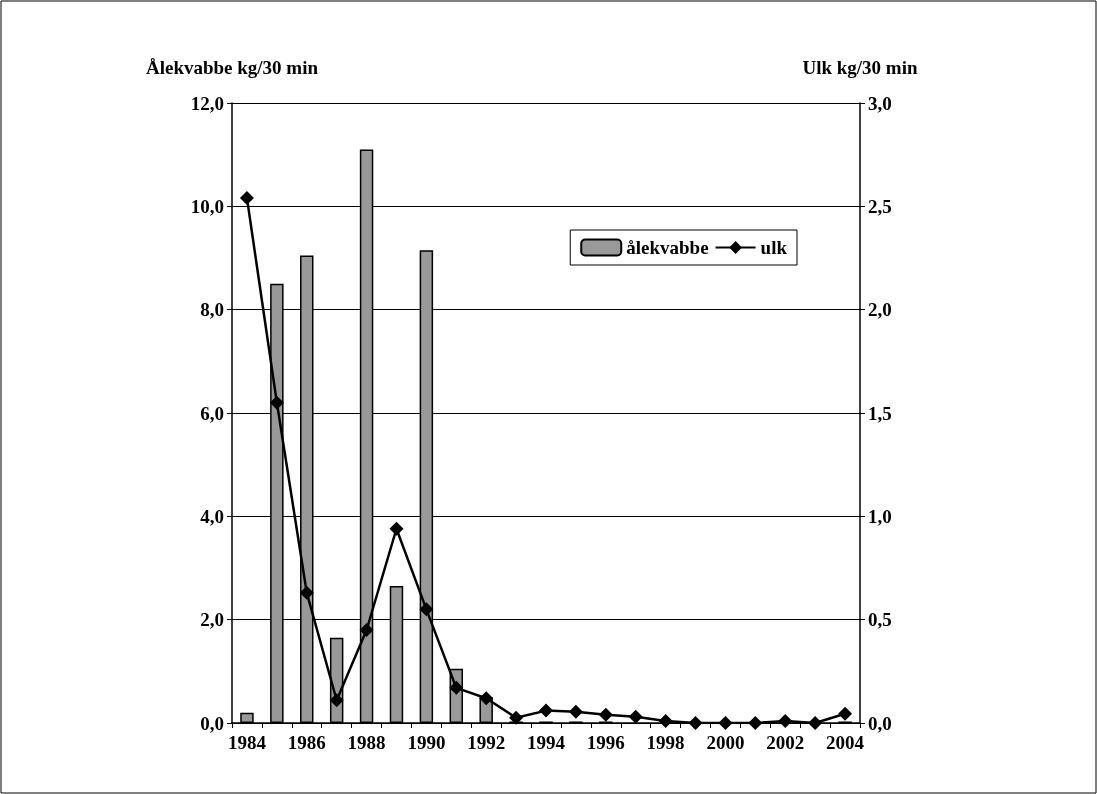 The width and height of the screenshot is (1097, 794). Describe the element at coordinates (546, 742) in the screenshot. I see `x-tick-label: 1994` at that location.